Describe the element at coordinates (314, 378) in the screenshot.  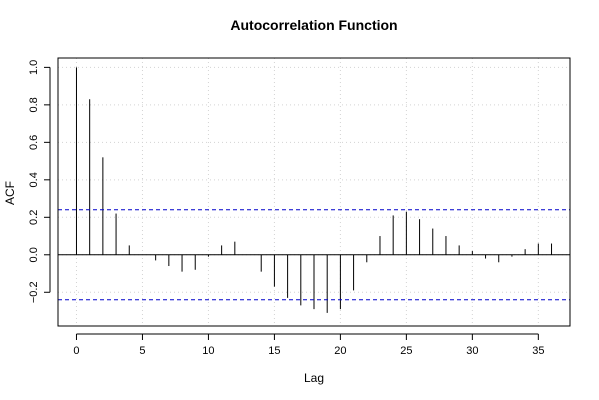
I see `x-axis-label: Lag` at that location.